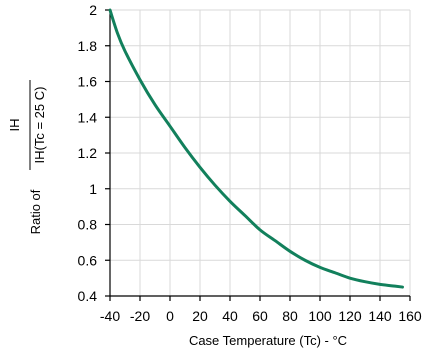  I want to click on y-tick-label: 1.4, so click(88, 117).